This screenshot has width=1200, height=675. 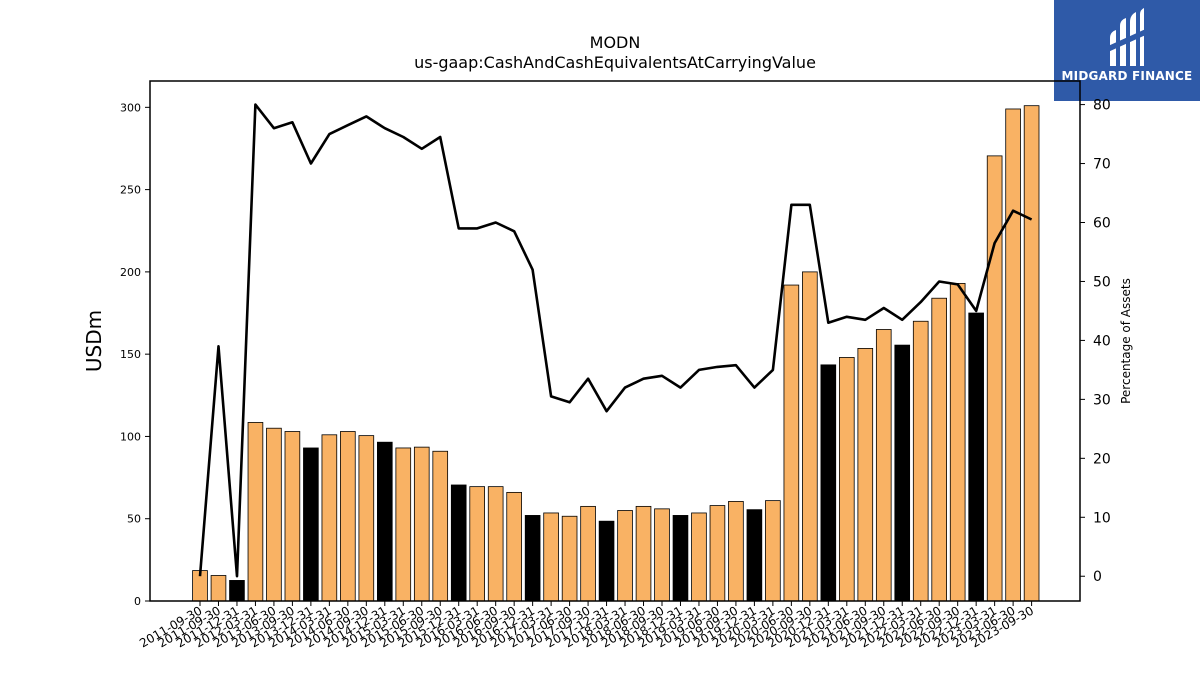 What do you see at coordinates (615, 42) in the screenshot?
I see `chart-title: MODN` at bounding box center [615, 42].